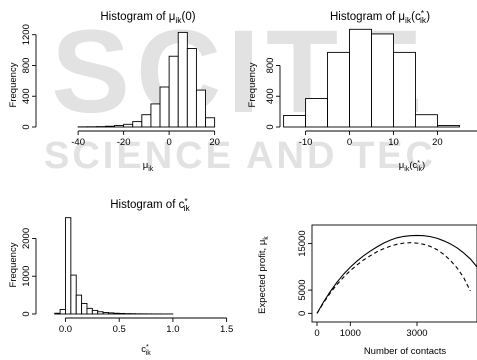 The width and height of the screenshot is (477, 360). What do you see at coordinates (124, 142) in the screenshot?
I see `x-tick-label: -20` at bounding box center [124, 142].